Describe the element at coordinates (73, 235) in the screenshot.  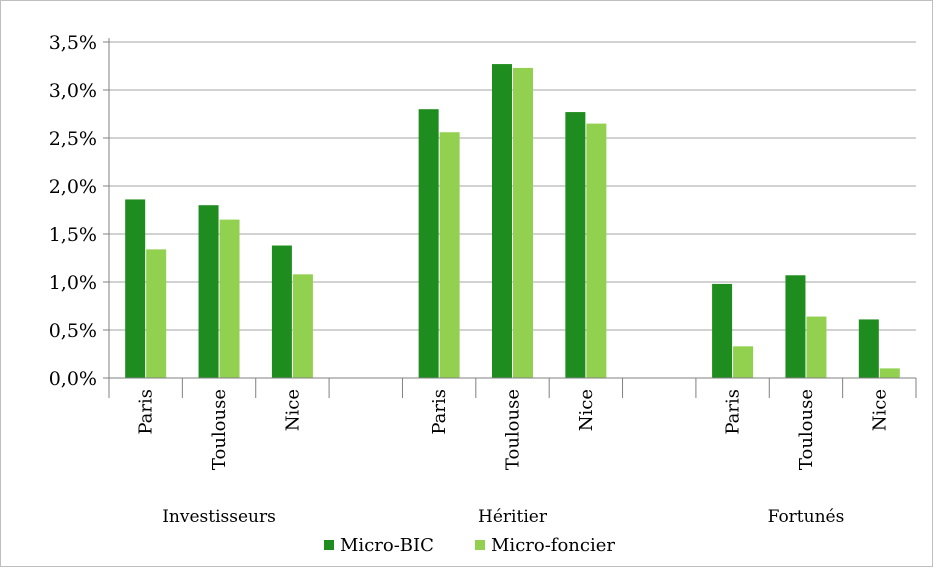
I see `y-tick-label: 1,5%` at that location.